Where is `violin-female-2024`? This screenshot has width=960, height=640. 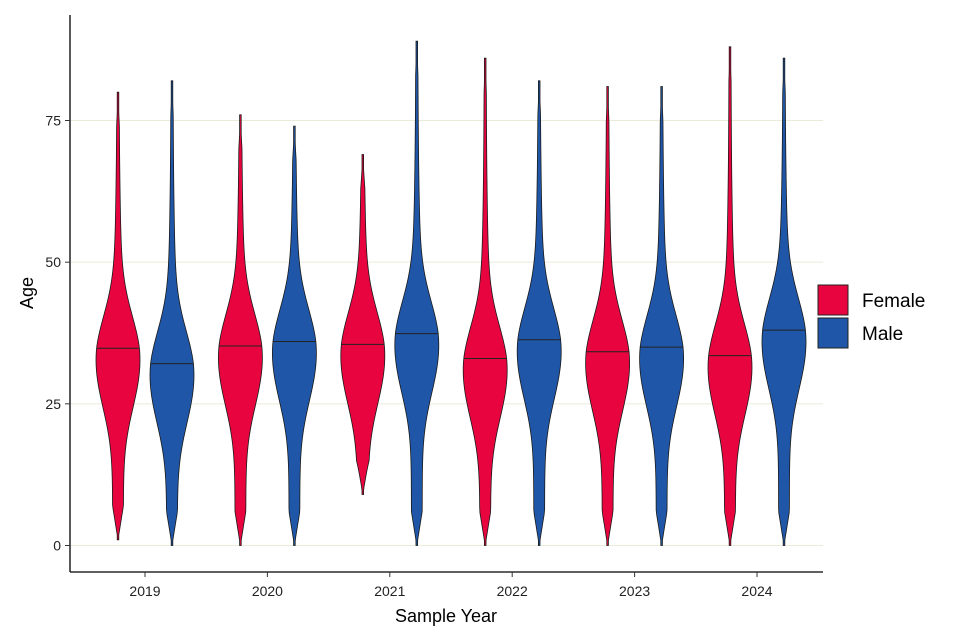
violin-female-2024 is located at coordinates (730, 296).